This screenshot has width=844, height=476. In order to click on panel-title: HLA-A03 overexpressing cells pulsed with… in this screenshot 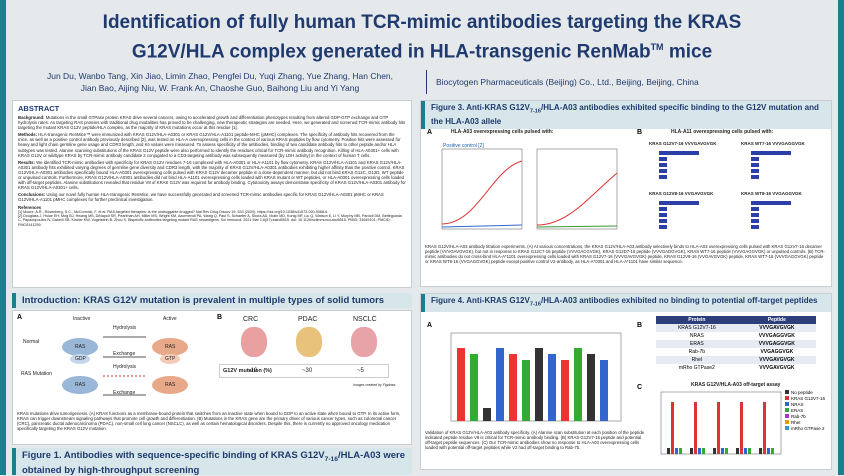, I will do `click(502, 132)`.